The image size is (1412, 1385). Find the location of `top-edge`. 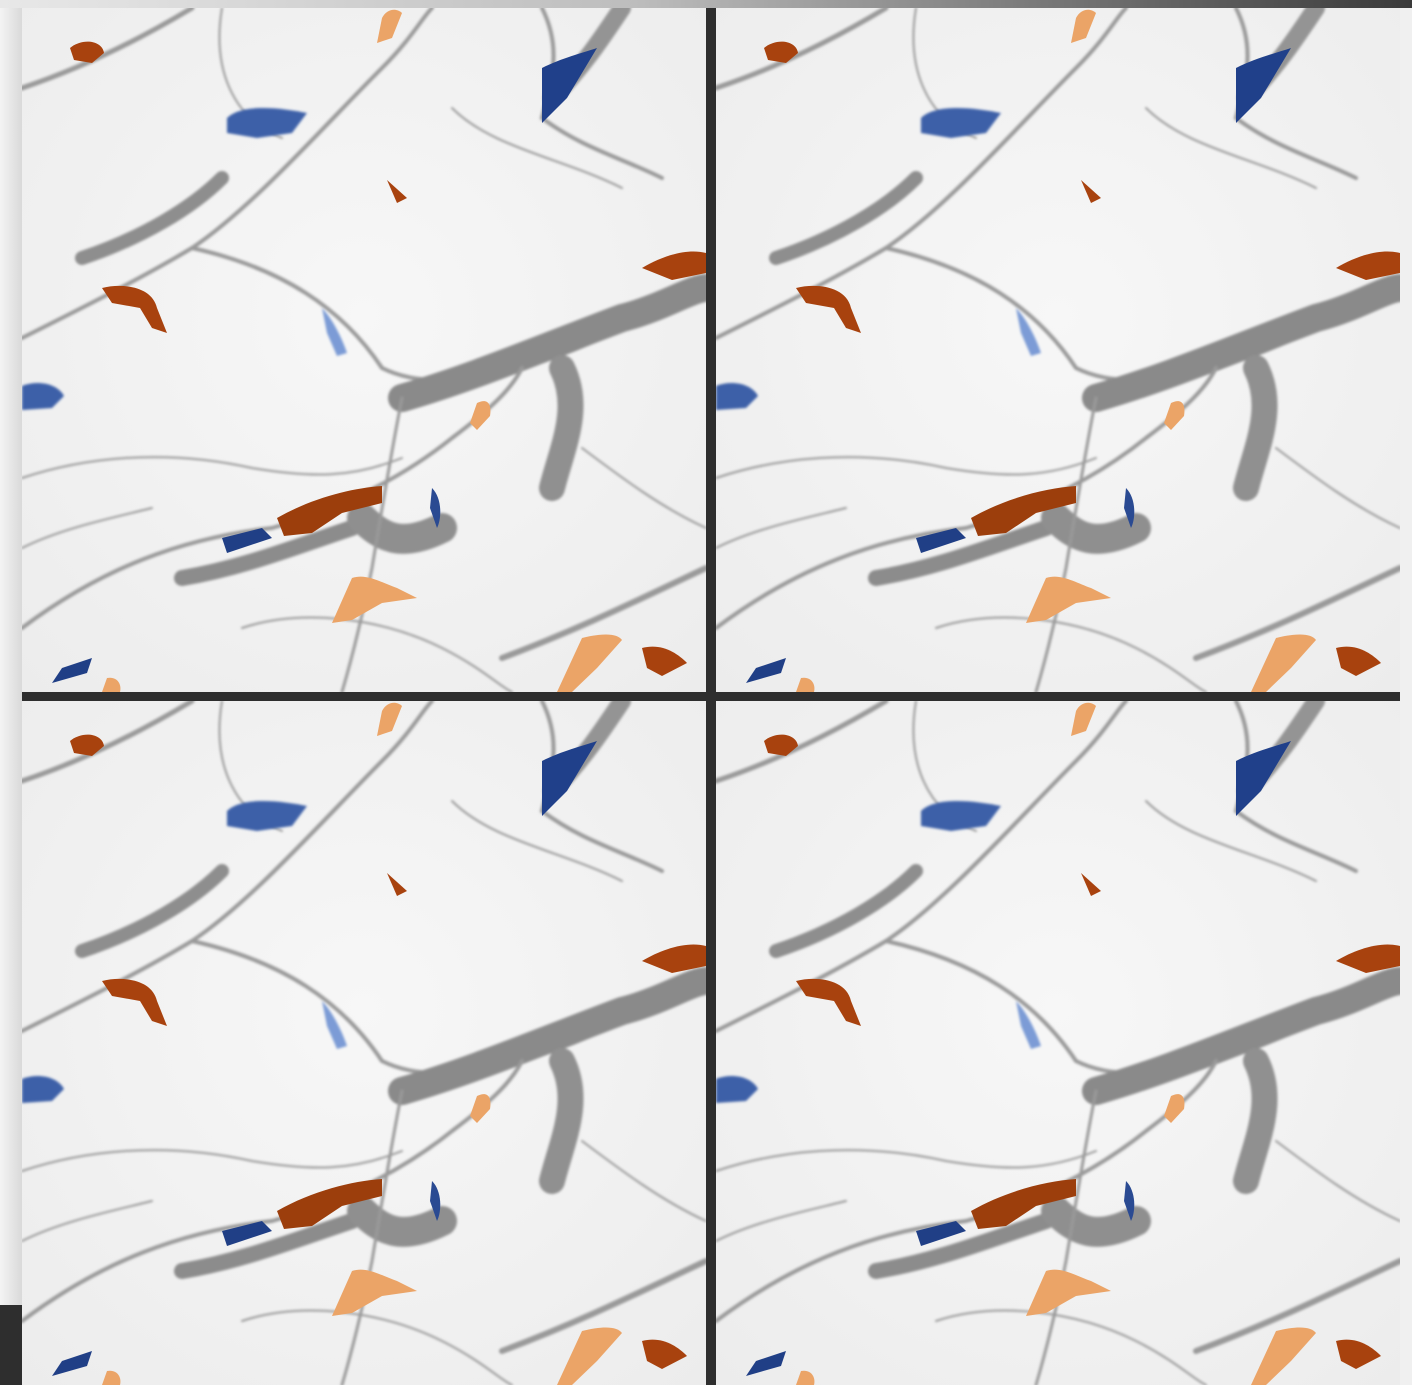

top-edge is located at coordinates (706, 4).